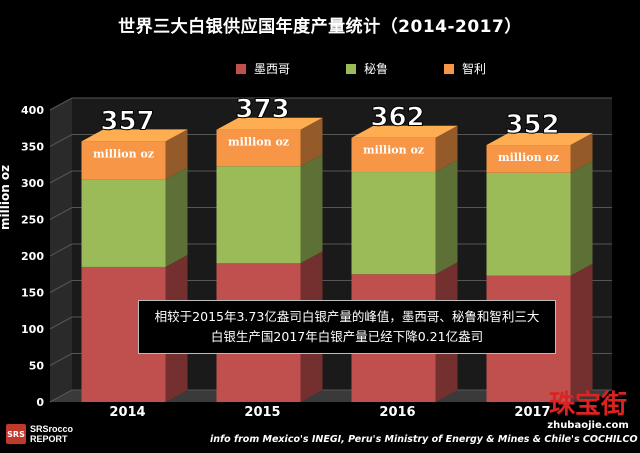 The image size is (640, 453). What do you see at coordinates (588, 425) in the screenshot?
I see `watermark-en: zhubaojie.com` at bounding box center [588, 425].